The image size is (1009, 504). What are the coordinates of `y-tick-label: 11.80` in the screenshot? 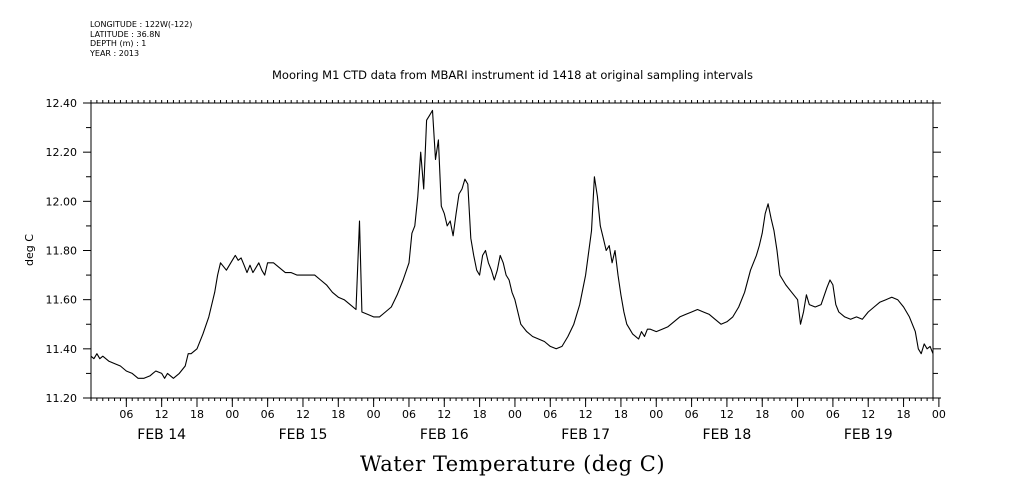 It's located at (62, 251).